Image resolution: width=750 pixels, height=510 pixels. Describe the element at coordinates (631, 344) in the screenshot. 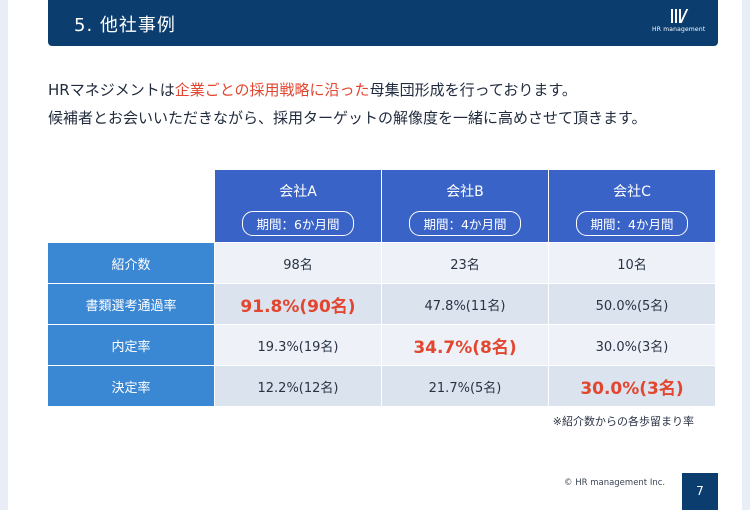

I see `table-cell: 30.0%(3名)` at that location.